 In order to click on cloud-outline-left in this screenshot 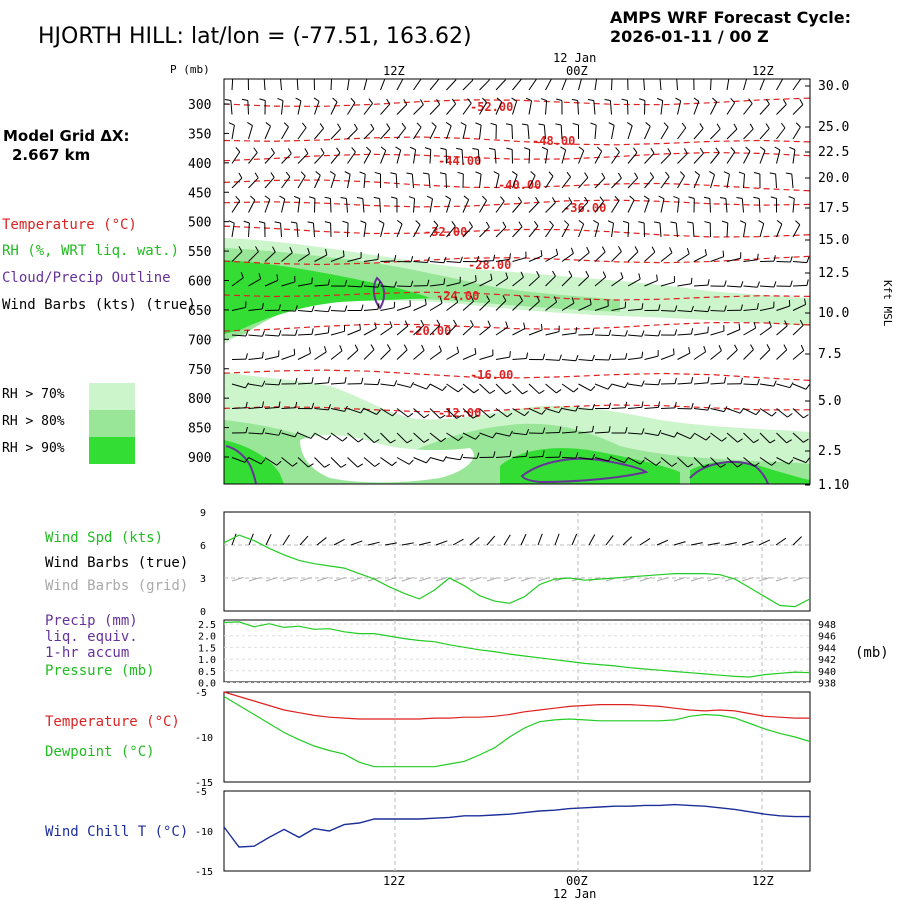, I will do `click(241, 464)`.